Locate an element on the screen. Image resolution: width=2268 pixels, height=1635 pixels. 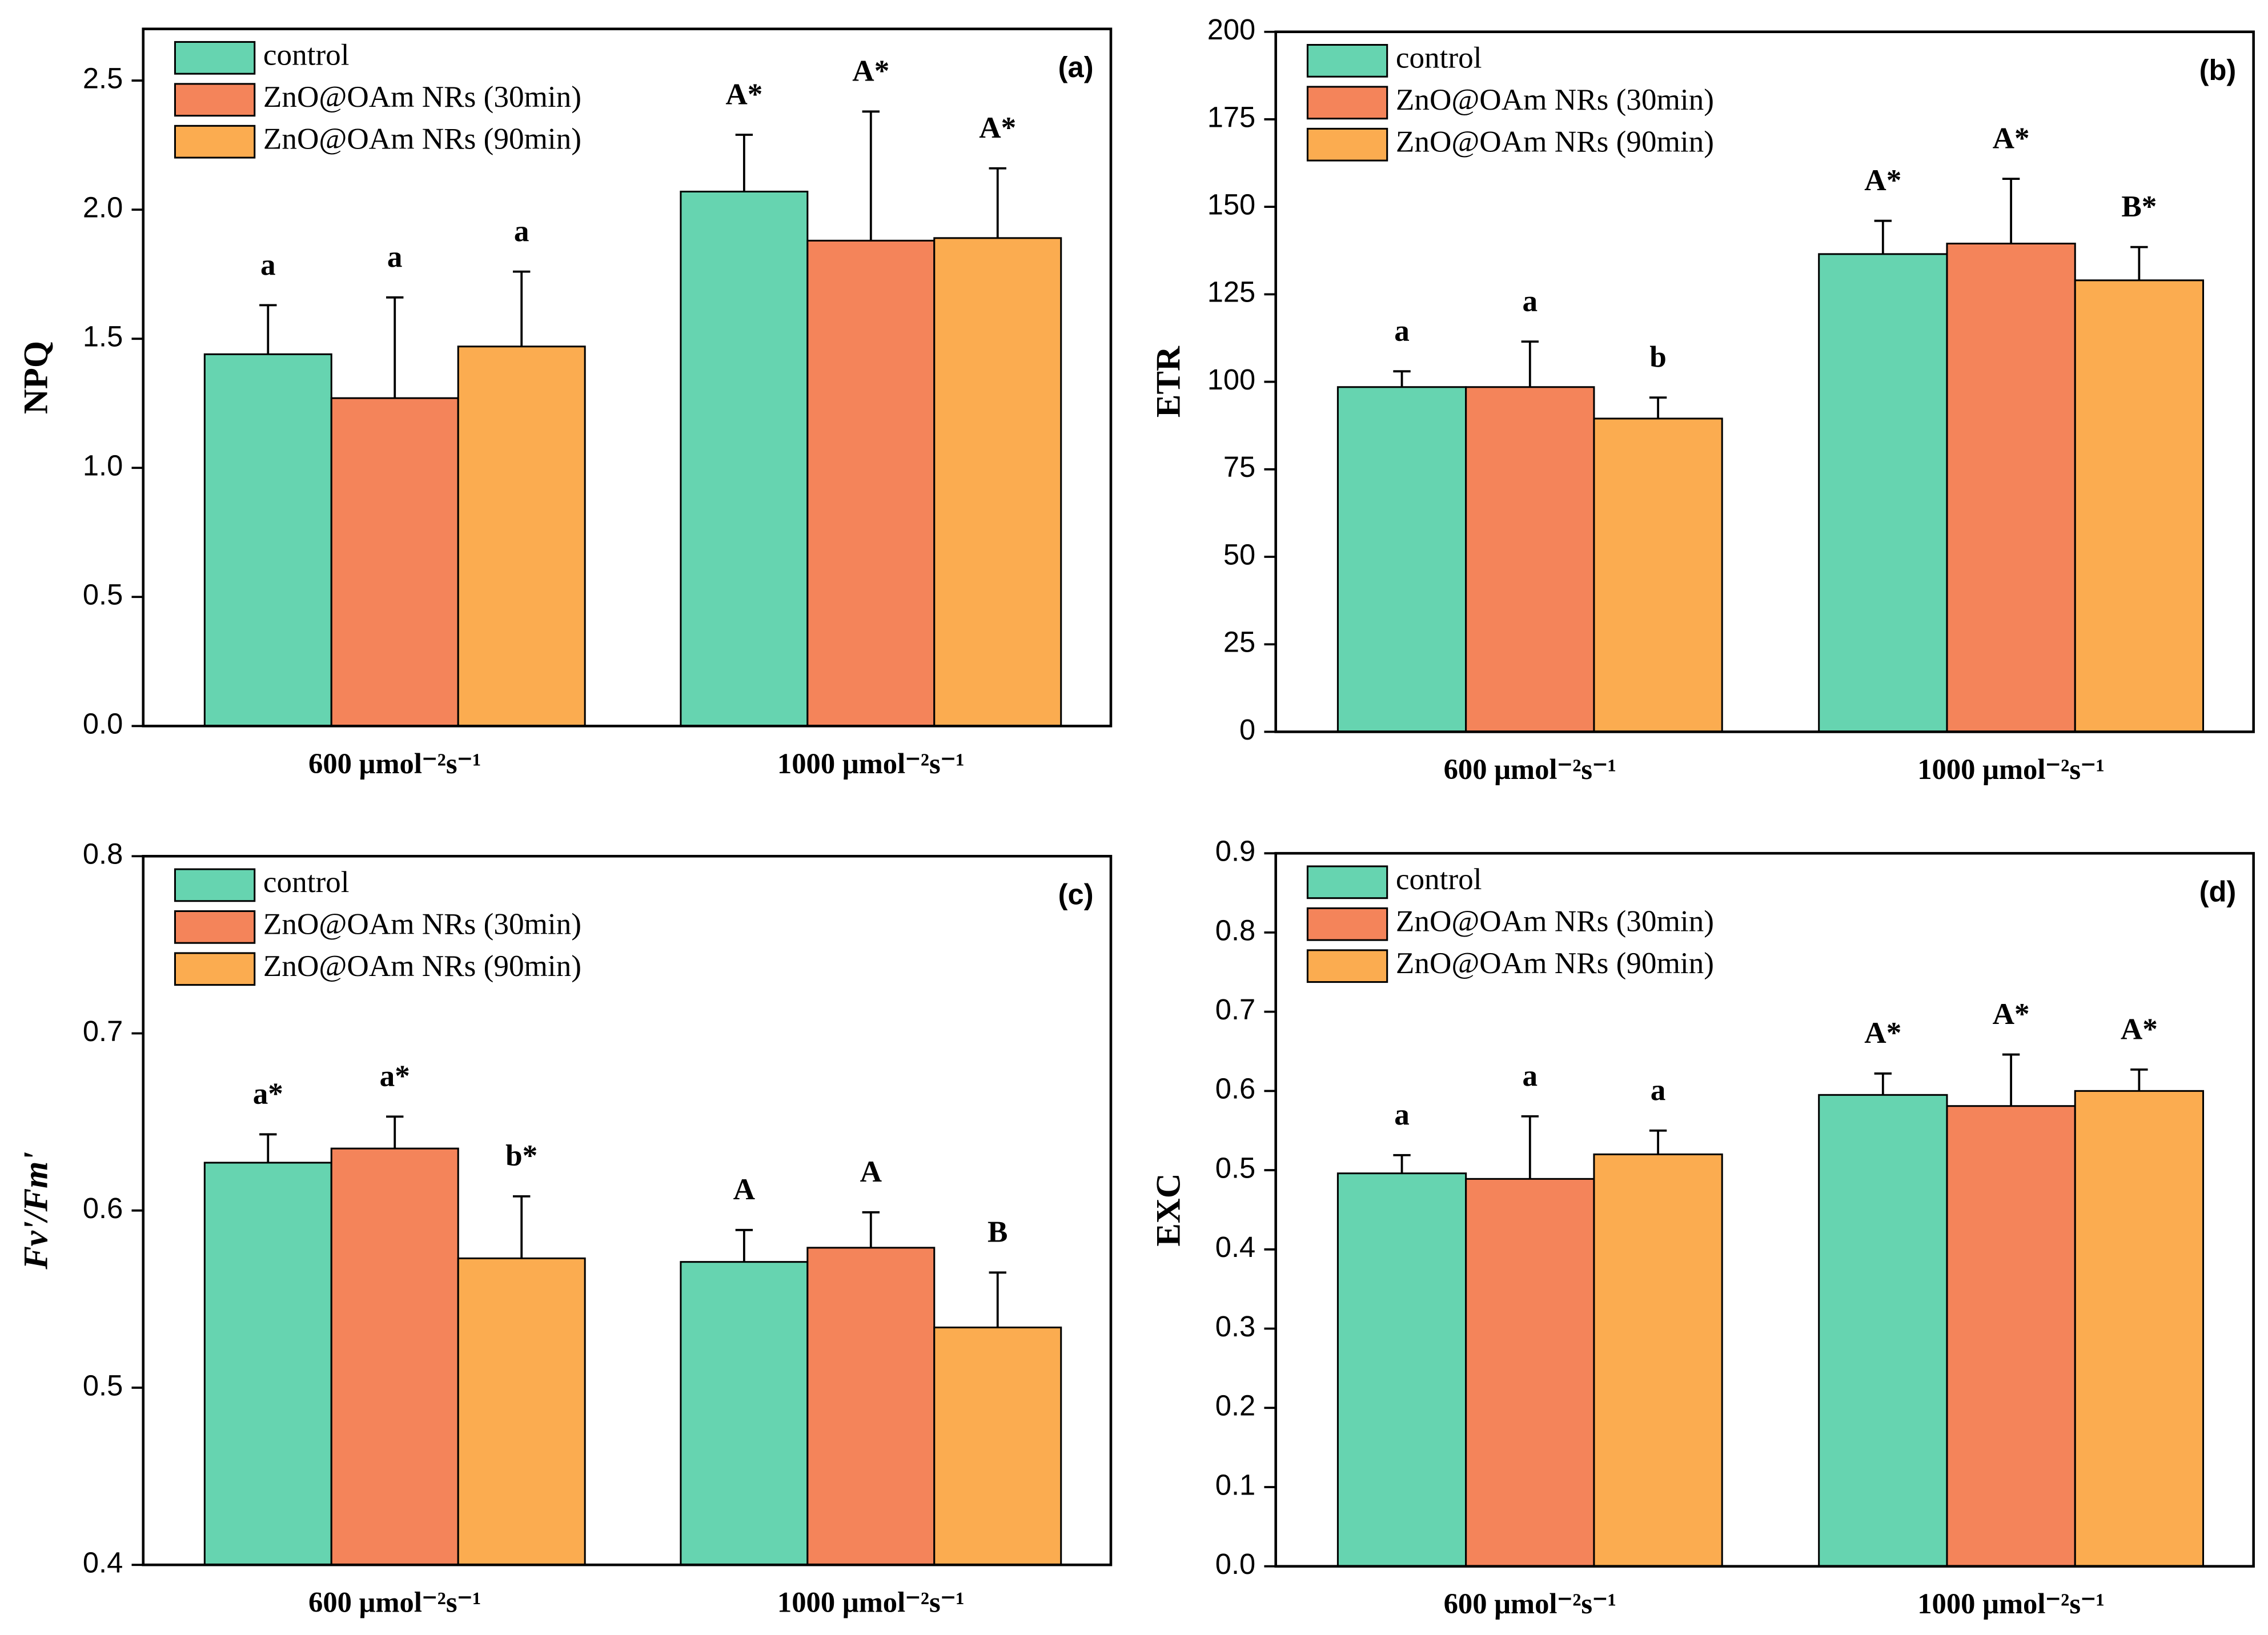
legend-label: ZnO@OAm NRs (30min) is located at coordinates (422, 924).